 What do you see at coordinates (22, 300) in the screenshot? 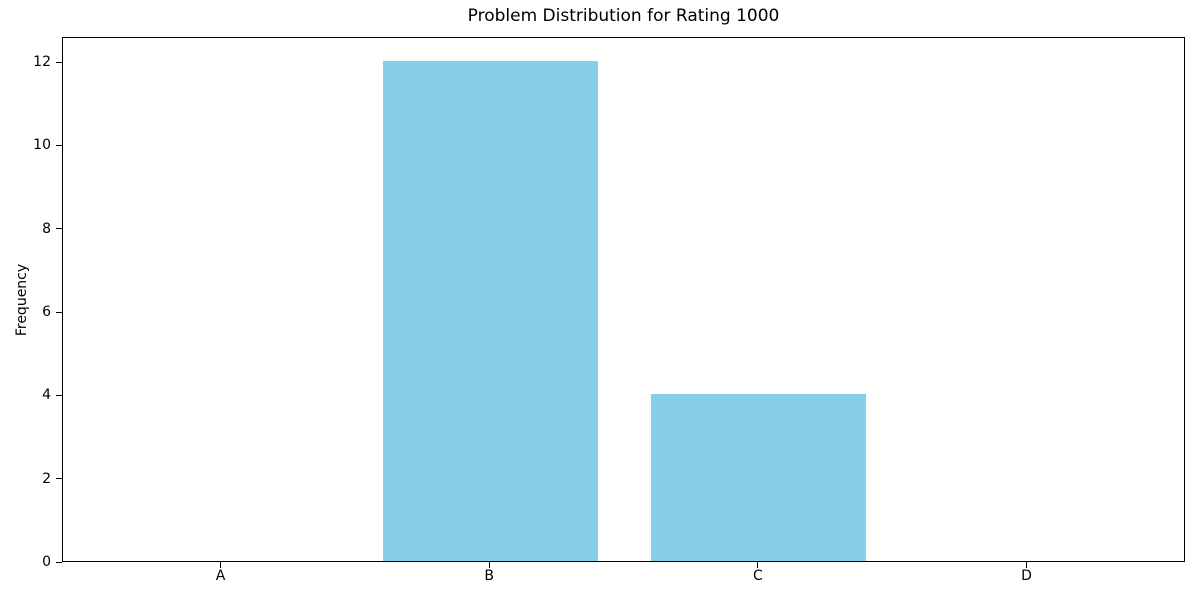
I see `y-axis-label: Frequency` at bounding box center [22, 300].